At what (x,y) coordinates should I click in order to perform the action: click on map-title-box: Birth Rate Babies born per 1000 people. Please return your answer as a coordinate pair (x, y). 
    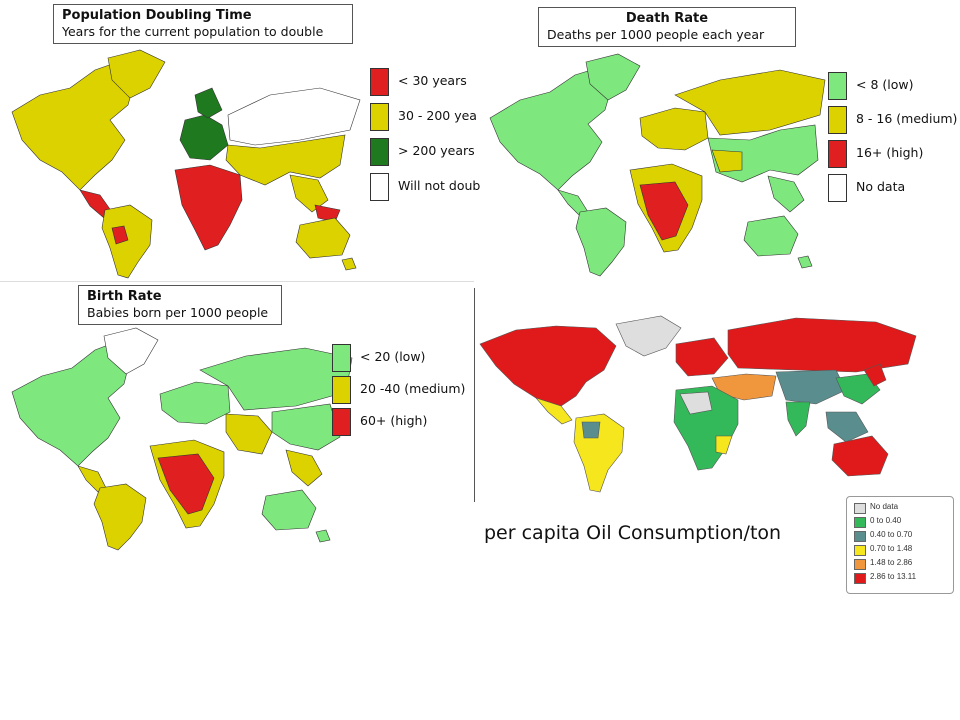
    Looking at the image, I should click on (180, 305).